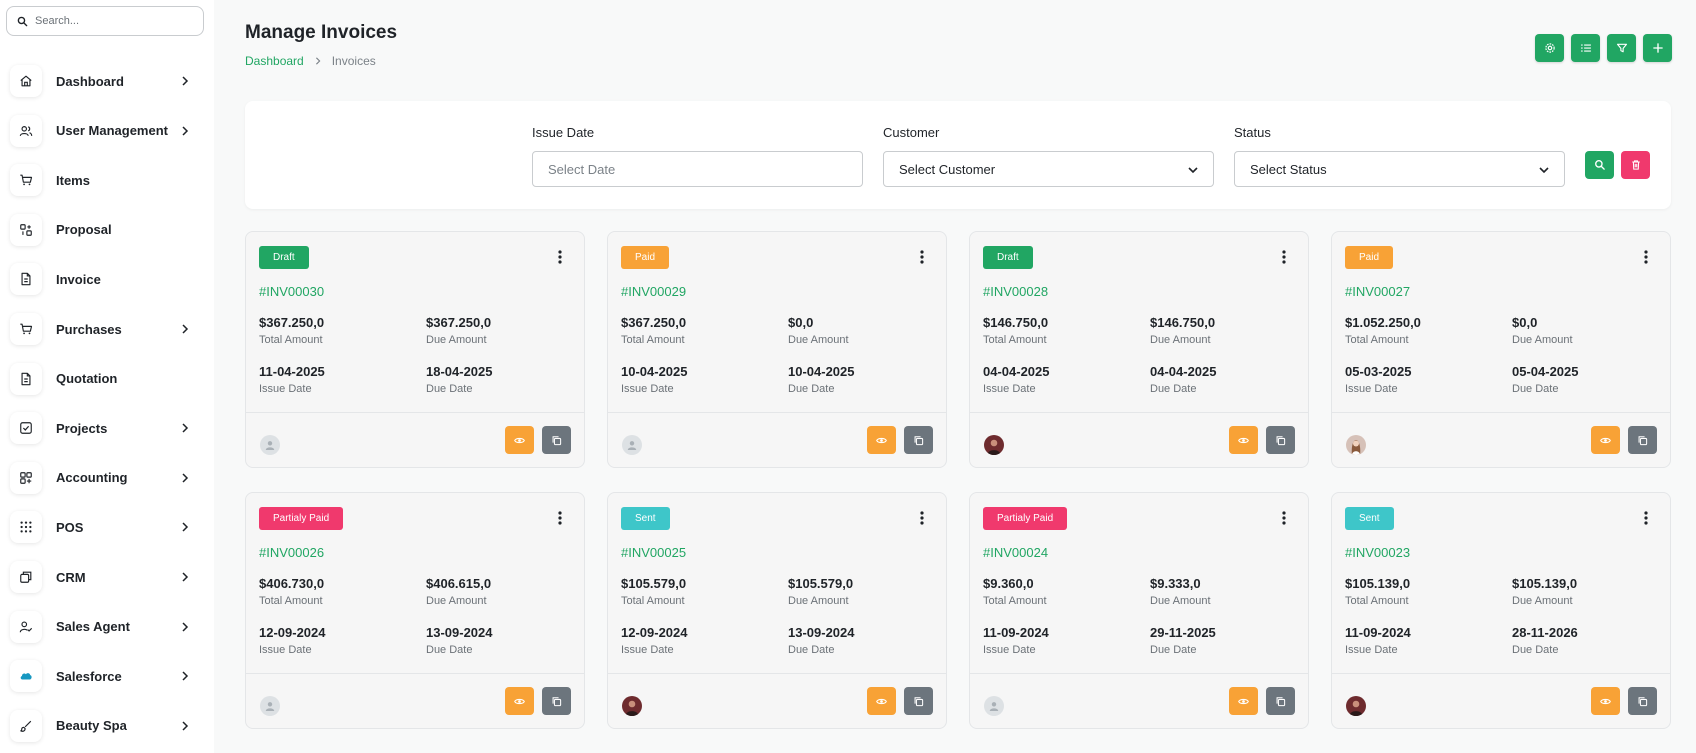 The height and width of the screenshot is (753, 1696). Describe the element at coordinates (26, 81) in the screenshot. I see `home-icon` at that location.